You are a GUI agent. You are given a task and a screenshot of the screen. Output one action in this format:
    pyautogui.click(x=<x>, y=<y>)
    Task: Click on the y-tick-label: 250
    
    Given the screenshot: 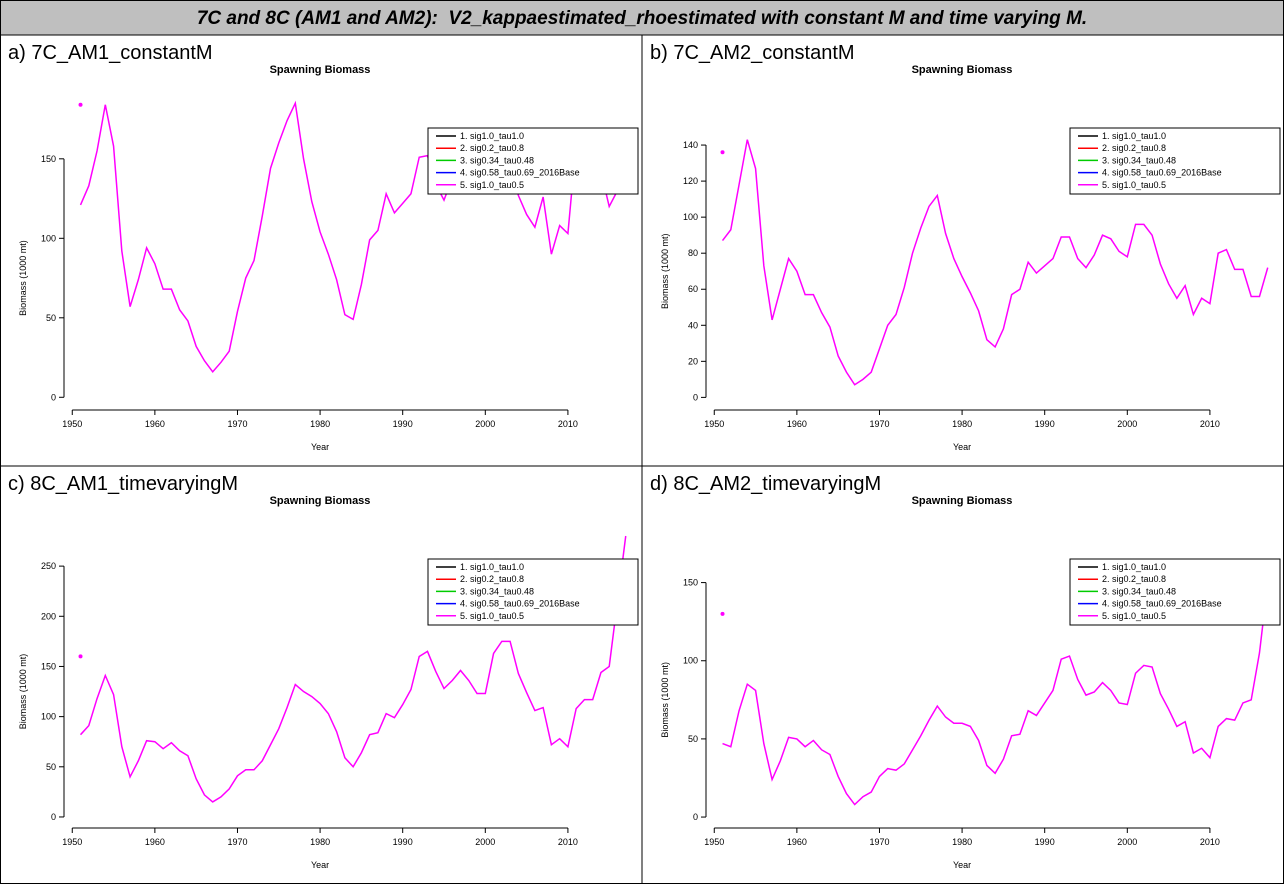 What is the action you would take?
    pyautogui.click(x=48, y=566)
    